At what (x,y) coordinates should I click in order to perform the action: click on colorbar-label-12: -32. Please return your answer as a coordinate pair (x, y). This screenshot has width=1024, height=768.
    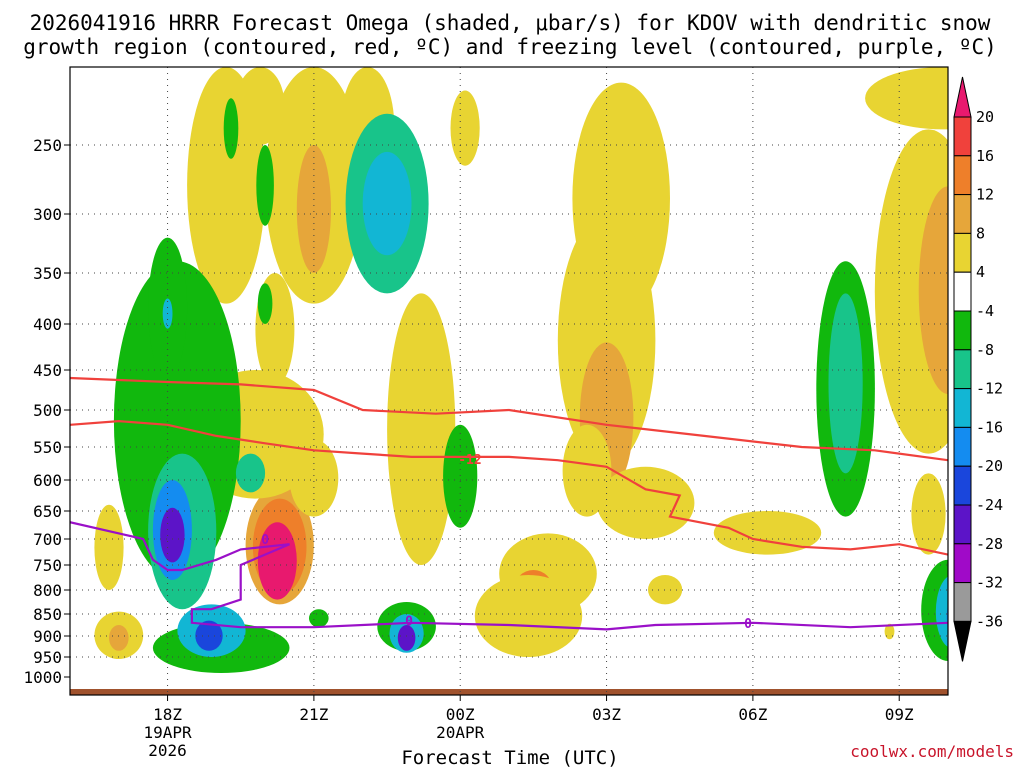
    Looking at the image, I should click on (989, 583).